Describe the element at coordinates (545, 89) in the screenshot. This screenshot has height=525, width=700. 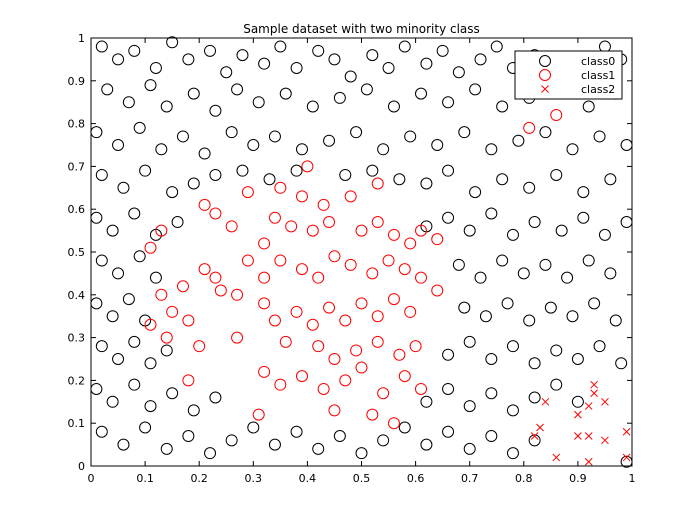
I see `legend-marker-class2` at that location.